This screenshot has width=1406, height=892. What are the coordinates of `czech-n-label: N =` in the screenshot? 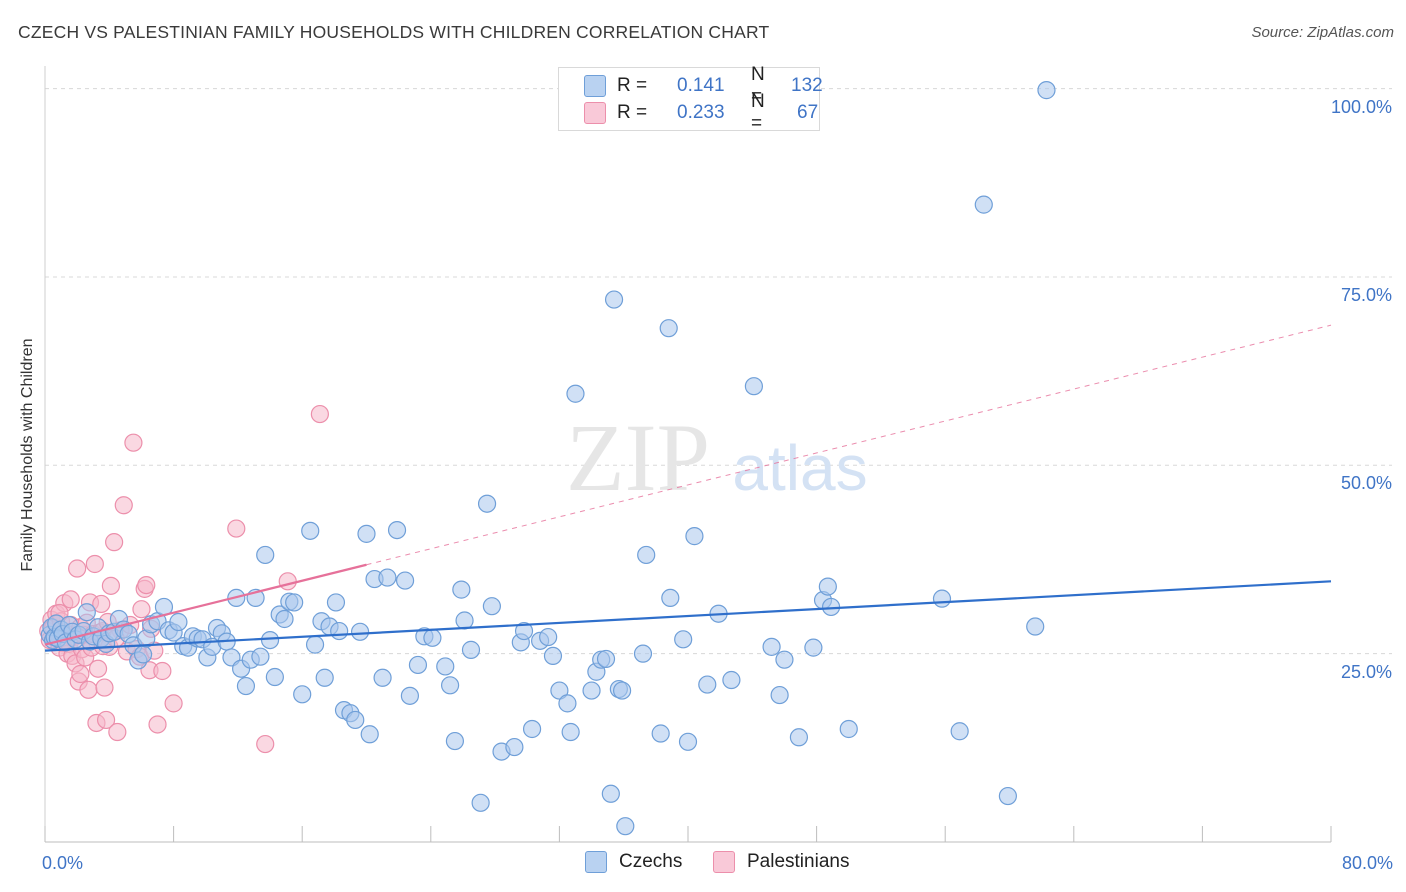 It's located at (758, 85).